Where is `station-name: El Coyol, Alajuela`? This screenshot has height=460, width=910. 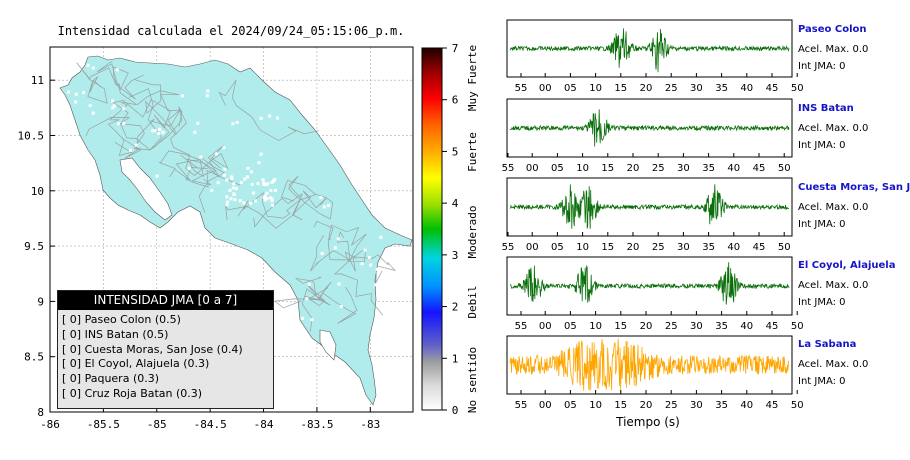 station-name: El Coyol, Alajuela is located at coordinates (847, 265).